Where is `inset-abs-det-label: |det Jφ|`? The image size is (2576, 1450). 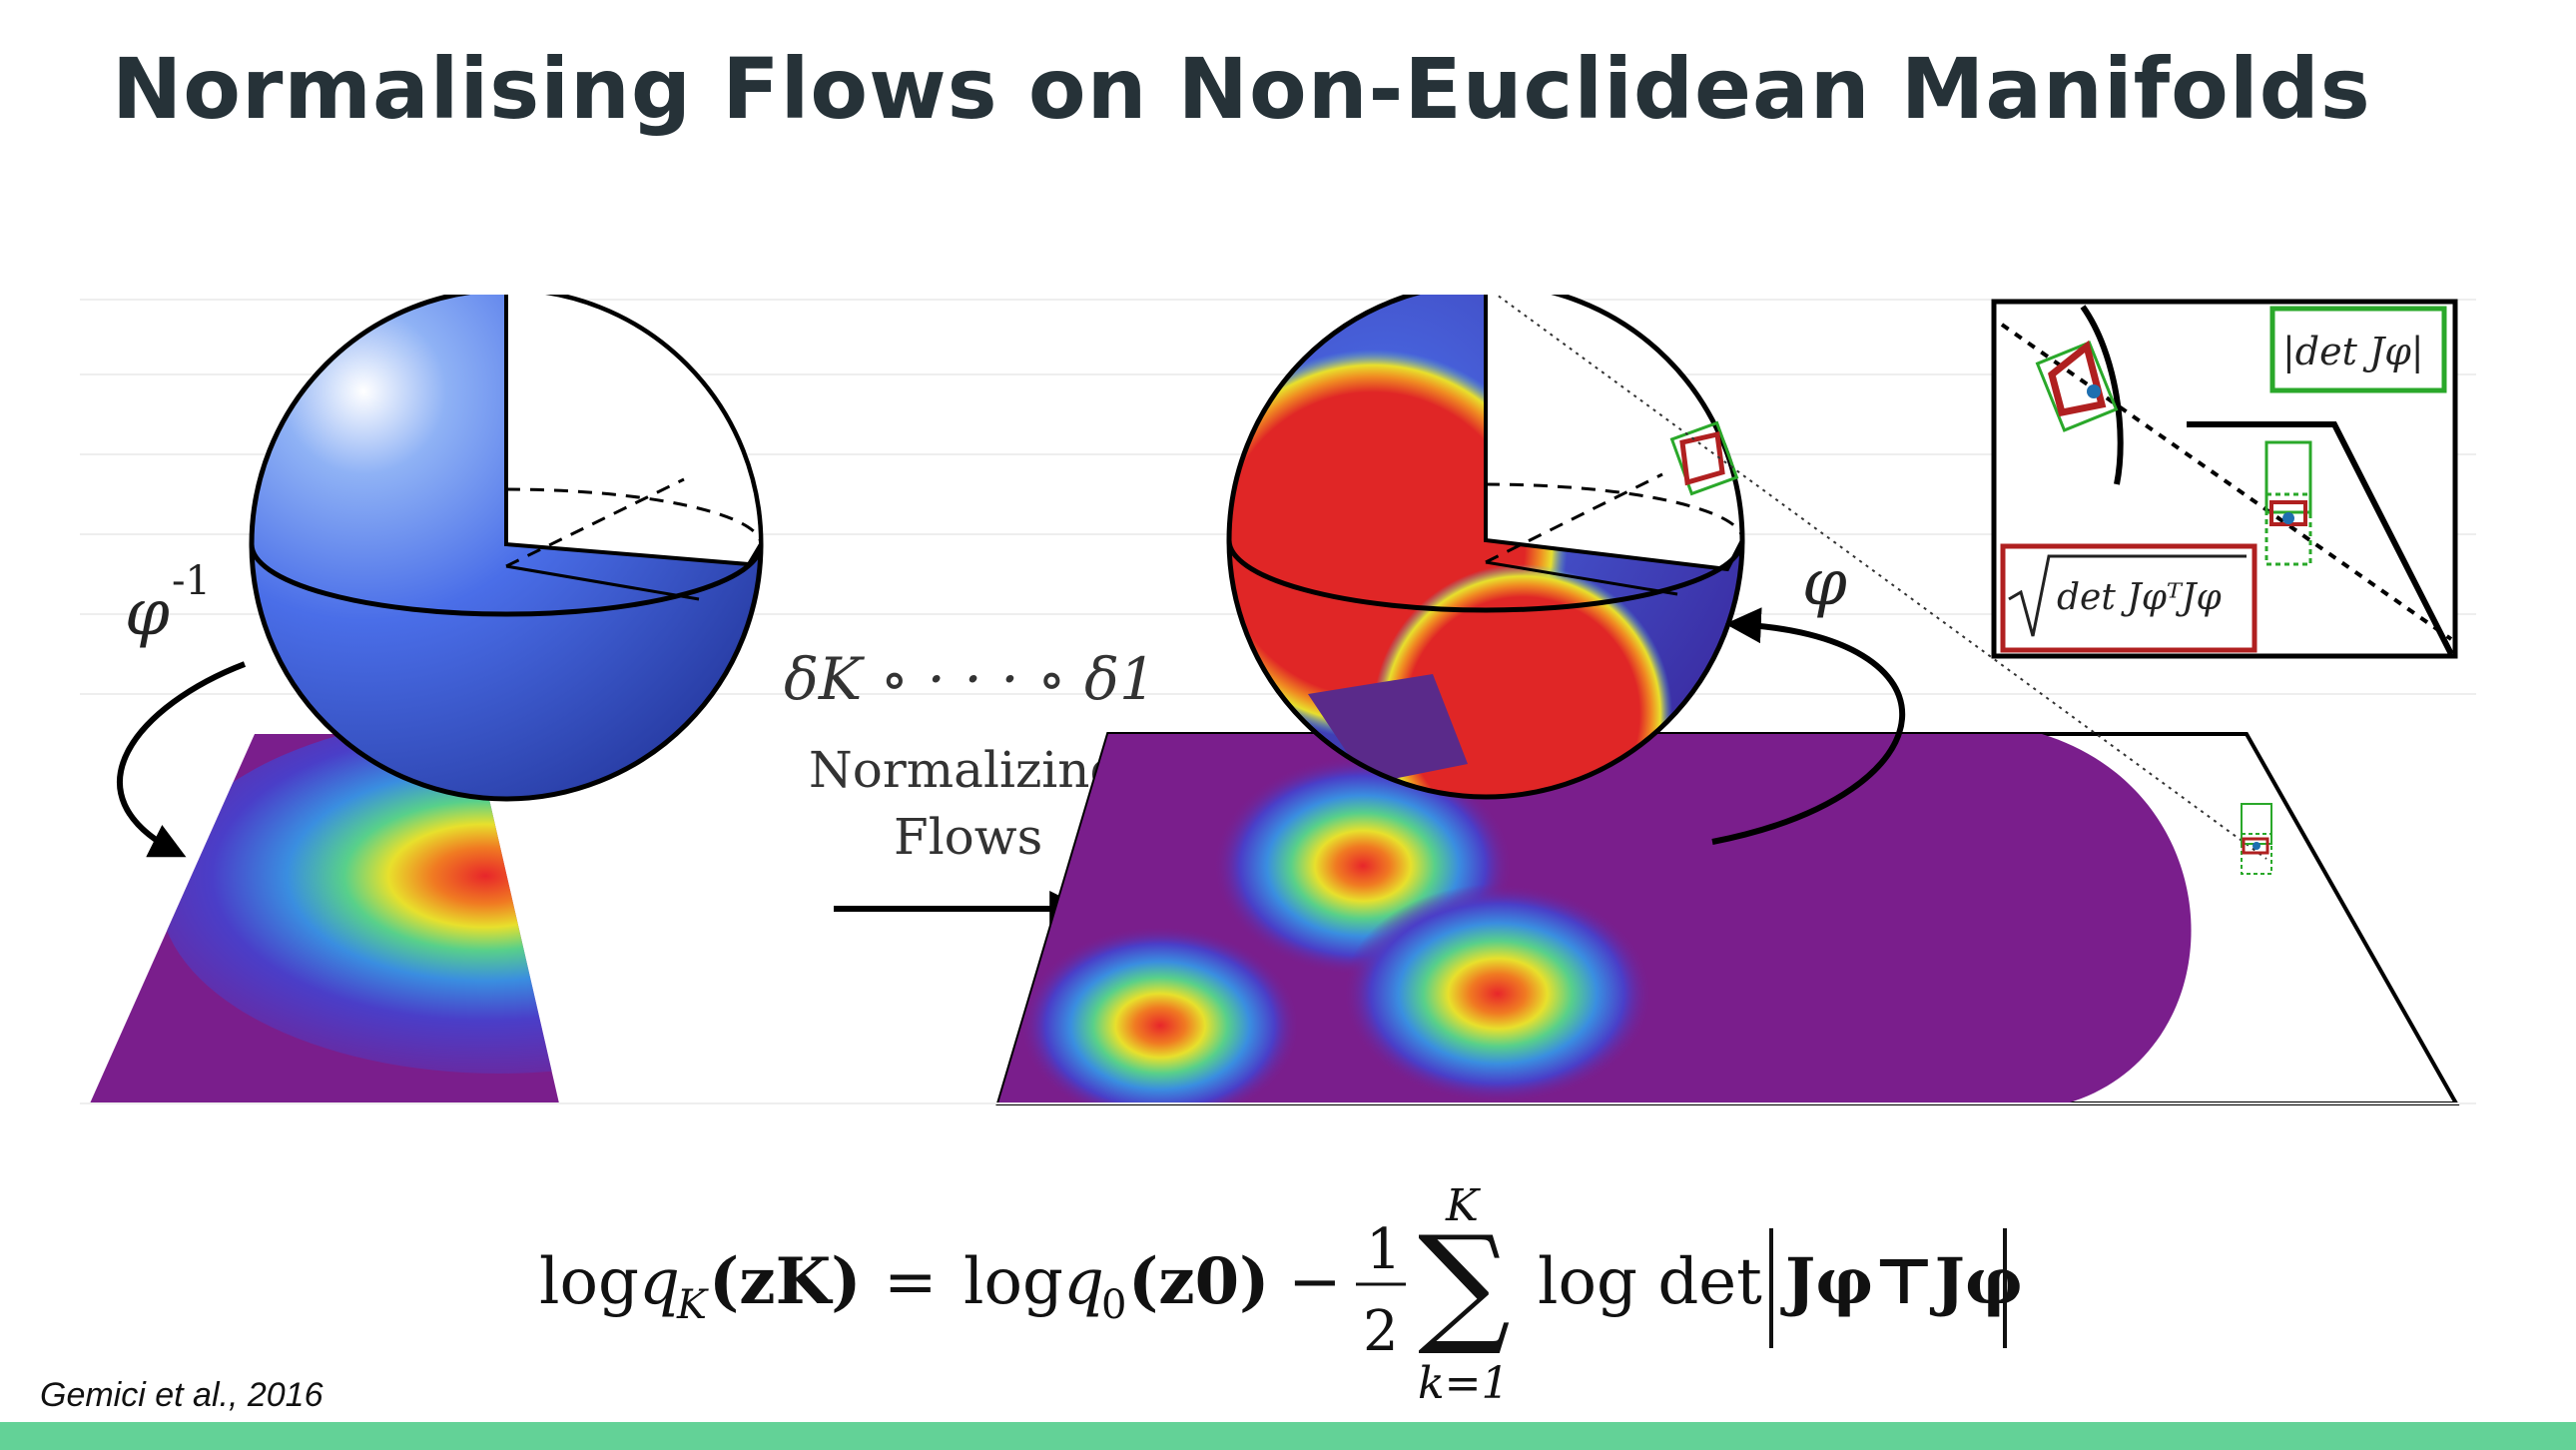 inset-abs-det-label: |det Jφ| is located at coordinates (2353, 351).